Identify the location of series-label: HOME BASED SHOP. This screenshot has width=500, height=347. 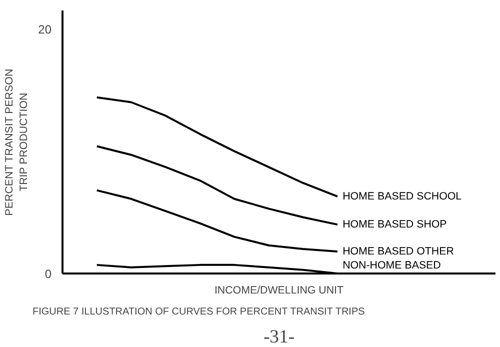
(394, 224).